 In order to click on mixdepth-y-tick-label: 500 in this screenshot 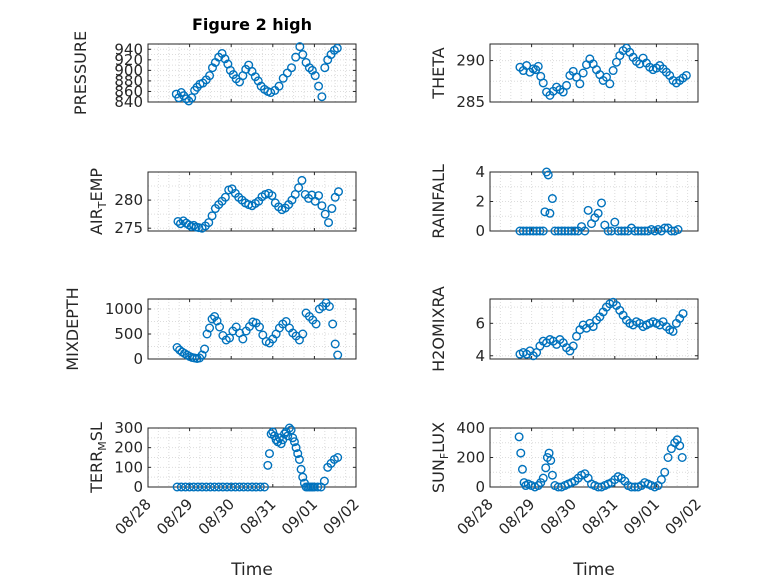, I will do `click(128, 334)`.